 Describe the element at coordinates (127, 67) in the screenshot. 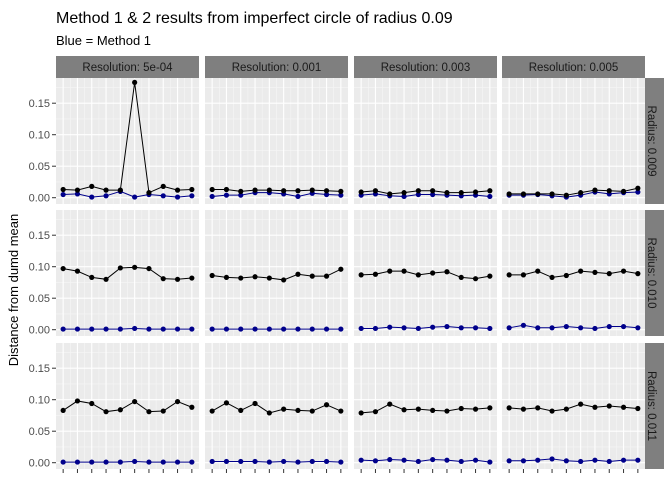

I see `column-strip` at that location.